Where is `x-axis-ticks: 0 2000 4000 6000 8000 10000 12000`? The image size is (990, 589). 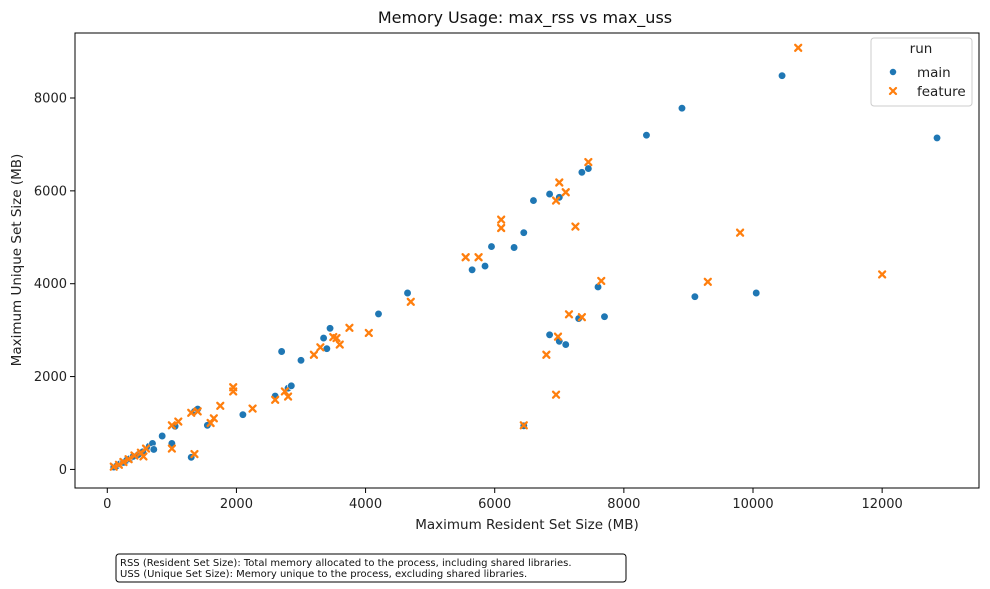 x-axis-ticks: 0 2000 4000 6000 8000 10000 12000 is located at coordinates (503, 500).